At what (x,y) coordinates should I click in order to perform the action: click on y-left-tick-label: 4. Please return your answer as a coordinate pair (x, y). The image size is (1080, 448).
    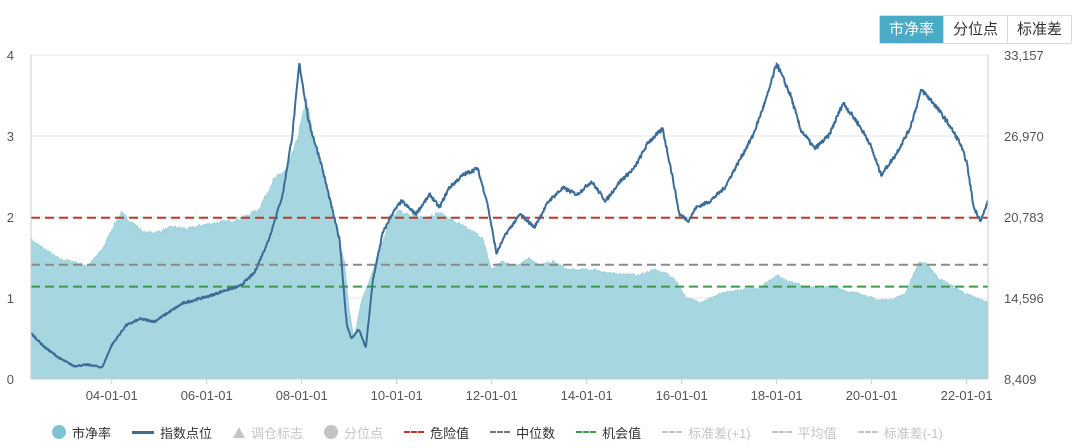
    Looking at the image, I should click on (10, 55).